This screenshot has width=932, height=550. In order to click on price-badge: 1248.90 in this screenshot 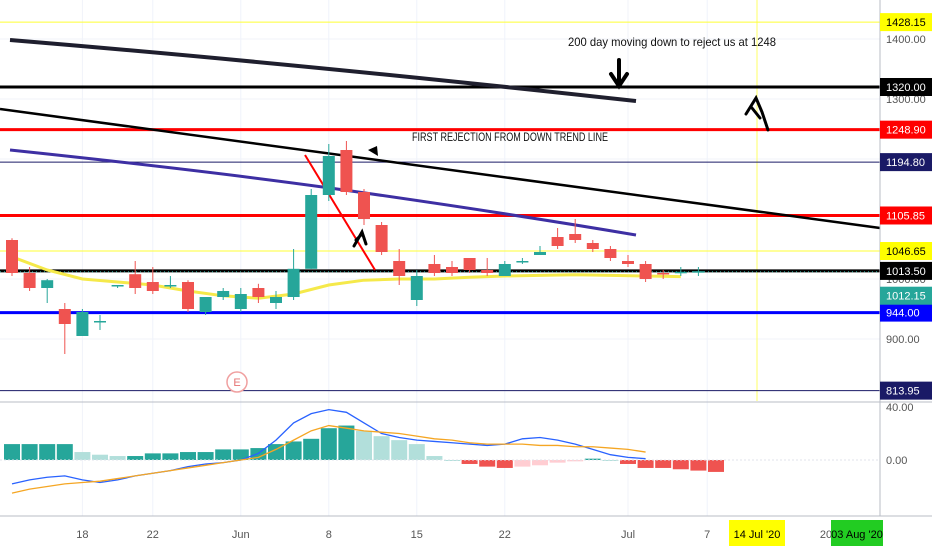, I will do `click(906, 129)`.